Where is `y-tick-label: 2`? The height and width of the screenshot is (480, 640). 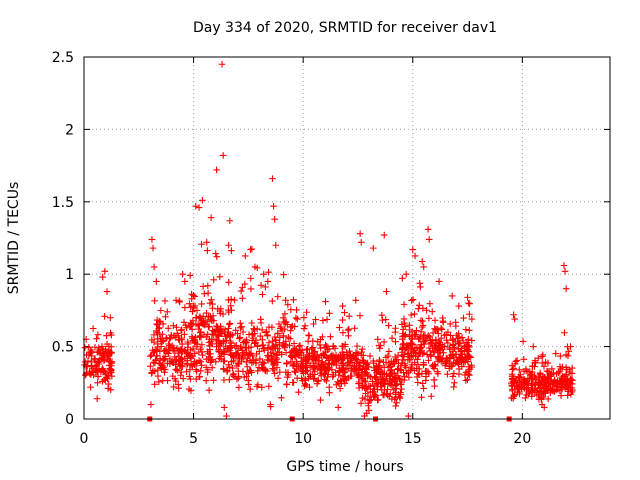
y-tick-label: 2 is located at coordinates (69, 130).